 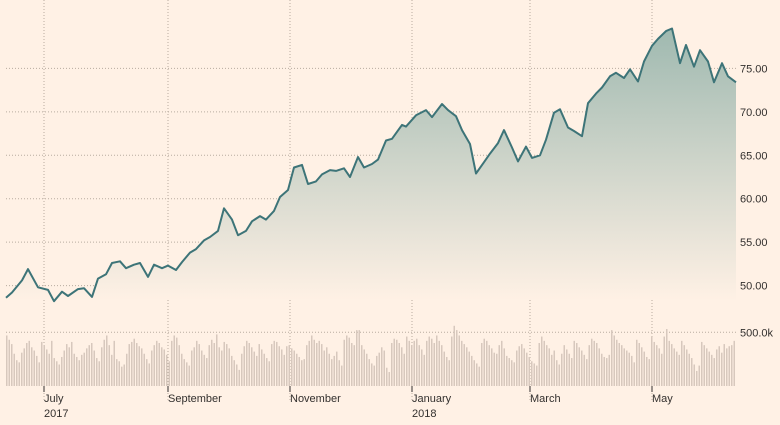 What do you see at coordinates (754, 200) in the screenshot?
I see `price-tick-label: 60.00` at bounding box center [754, 200].